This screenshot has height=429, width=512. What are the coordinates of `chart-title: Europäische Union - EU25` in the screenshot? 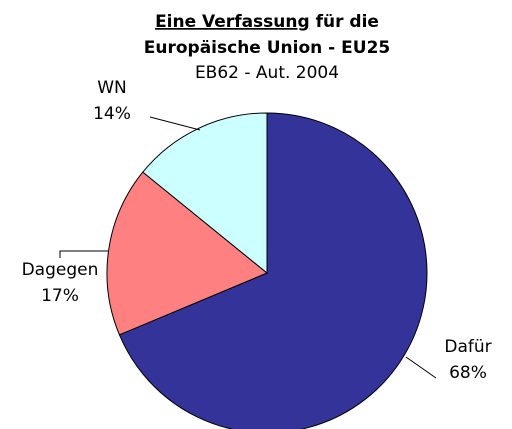 It's located at (267, 48).